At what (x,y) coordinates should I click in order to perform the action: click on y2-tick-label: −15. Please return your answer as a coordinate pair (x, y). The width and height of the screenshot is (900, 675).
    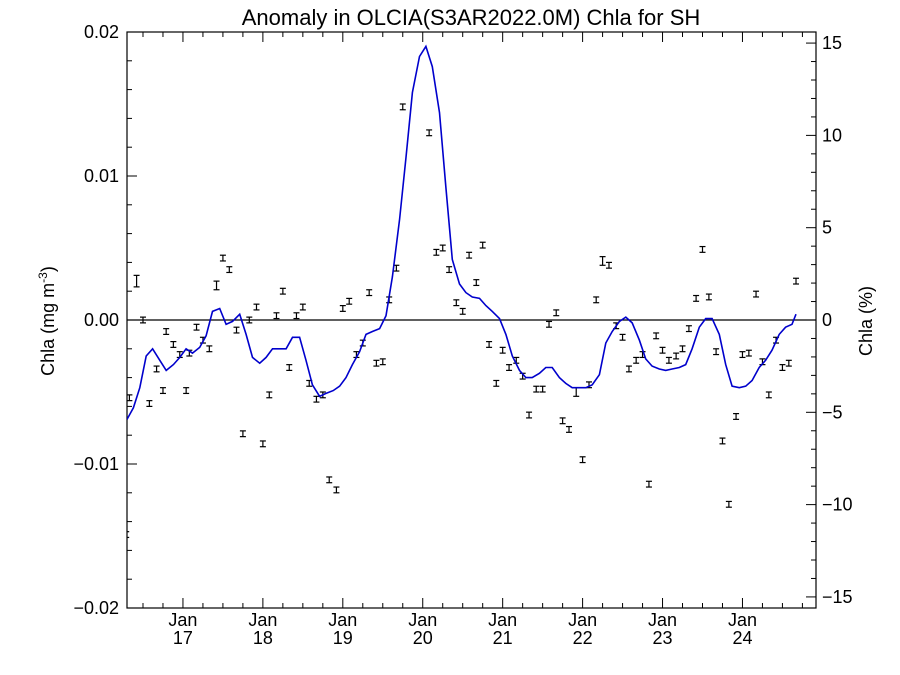
    Looking at the image, I should click on (837, 597).